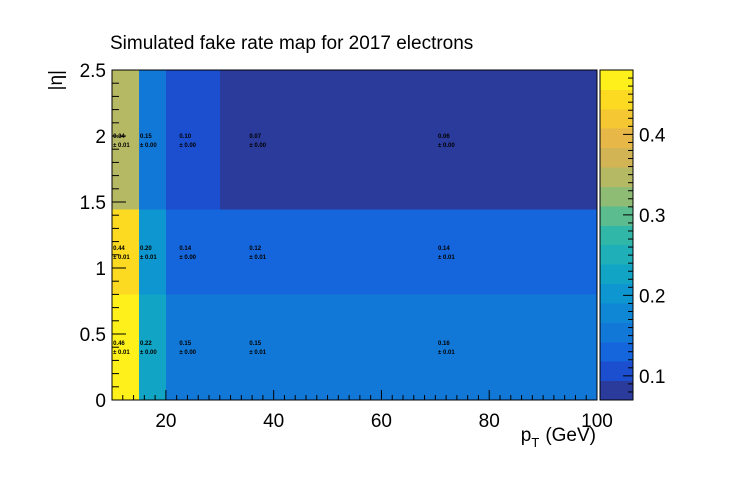  I want to click on x-axis-title: pT (GeV), so click(558, 437).